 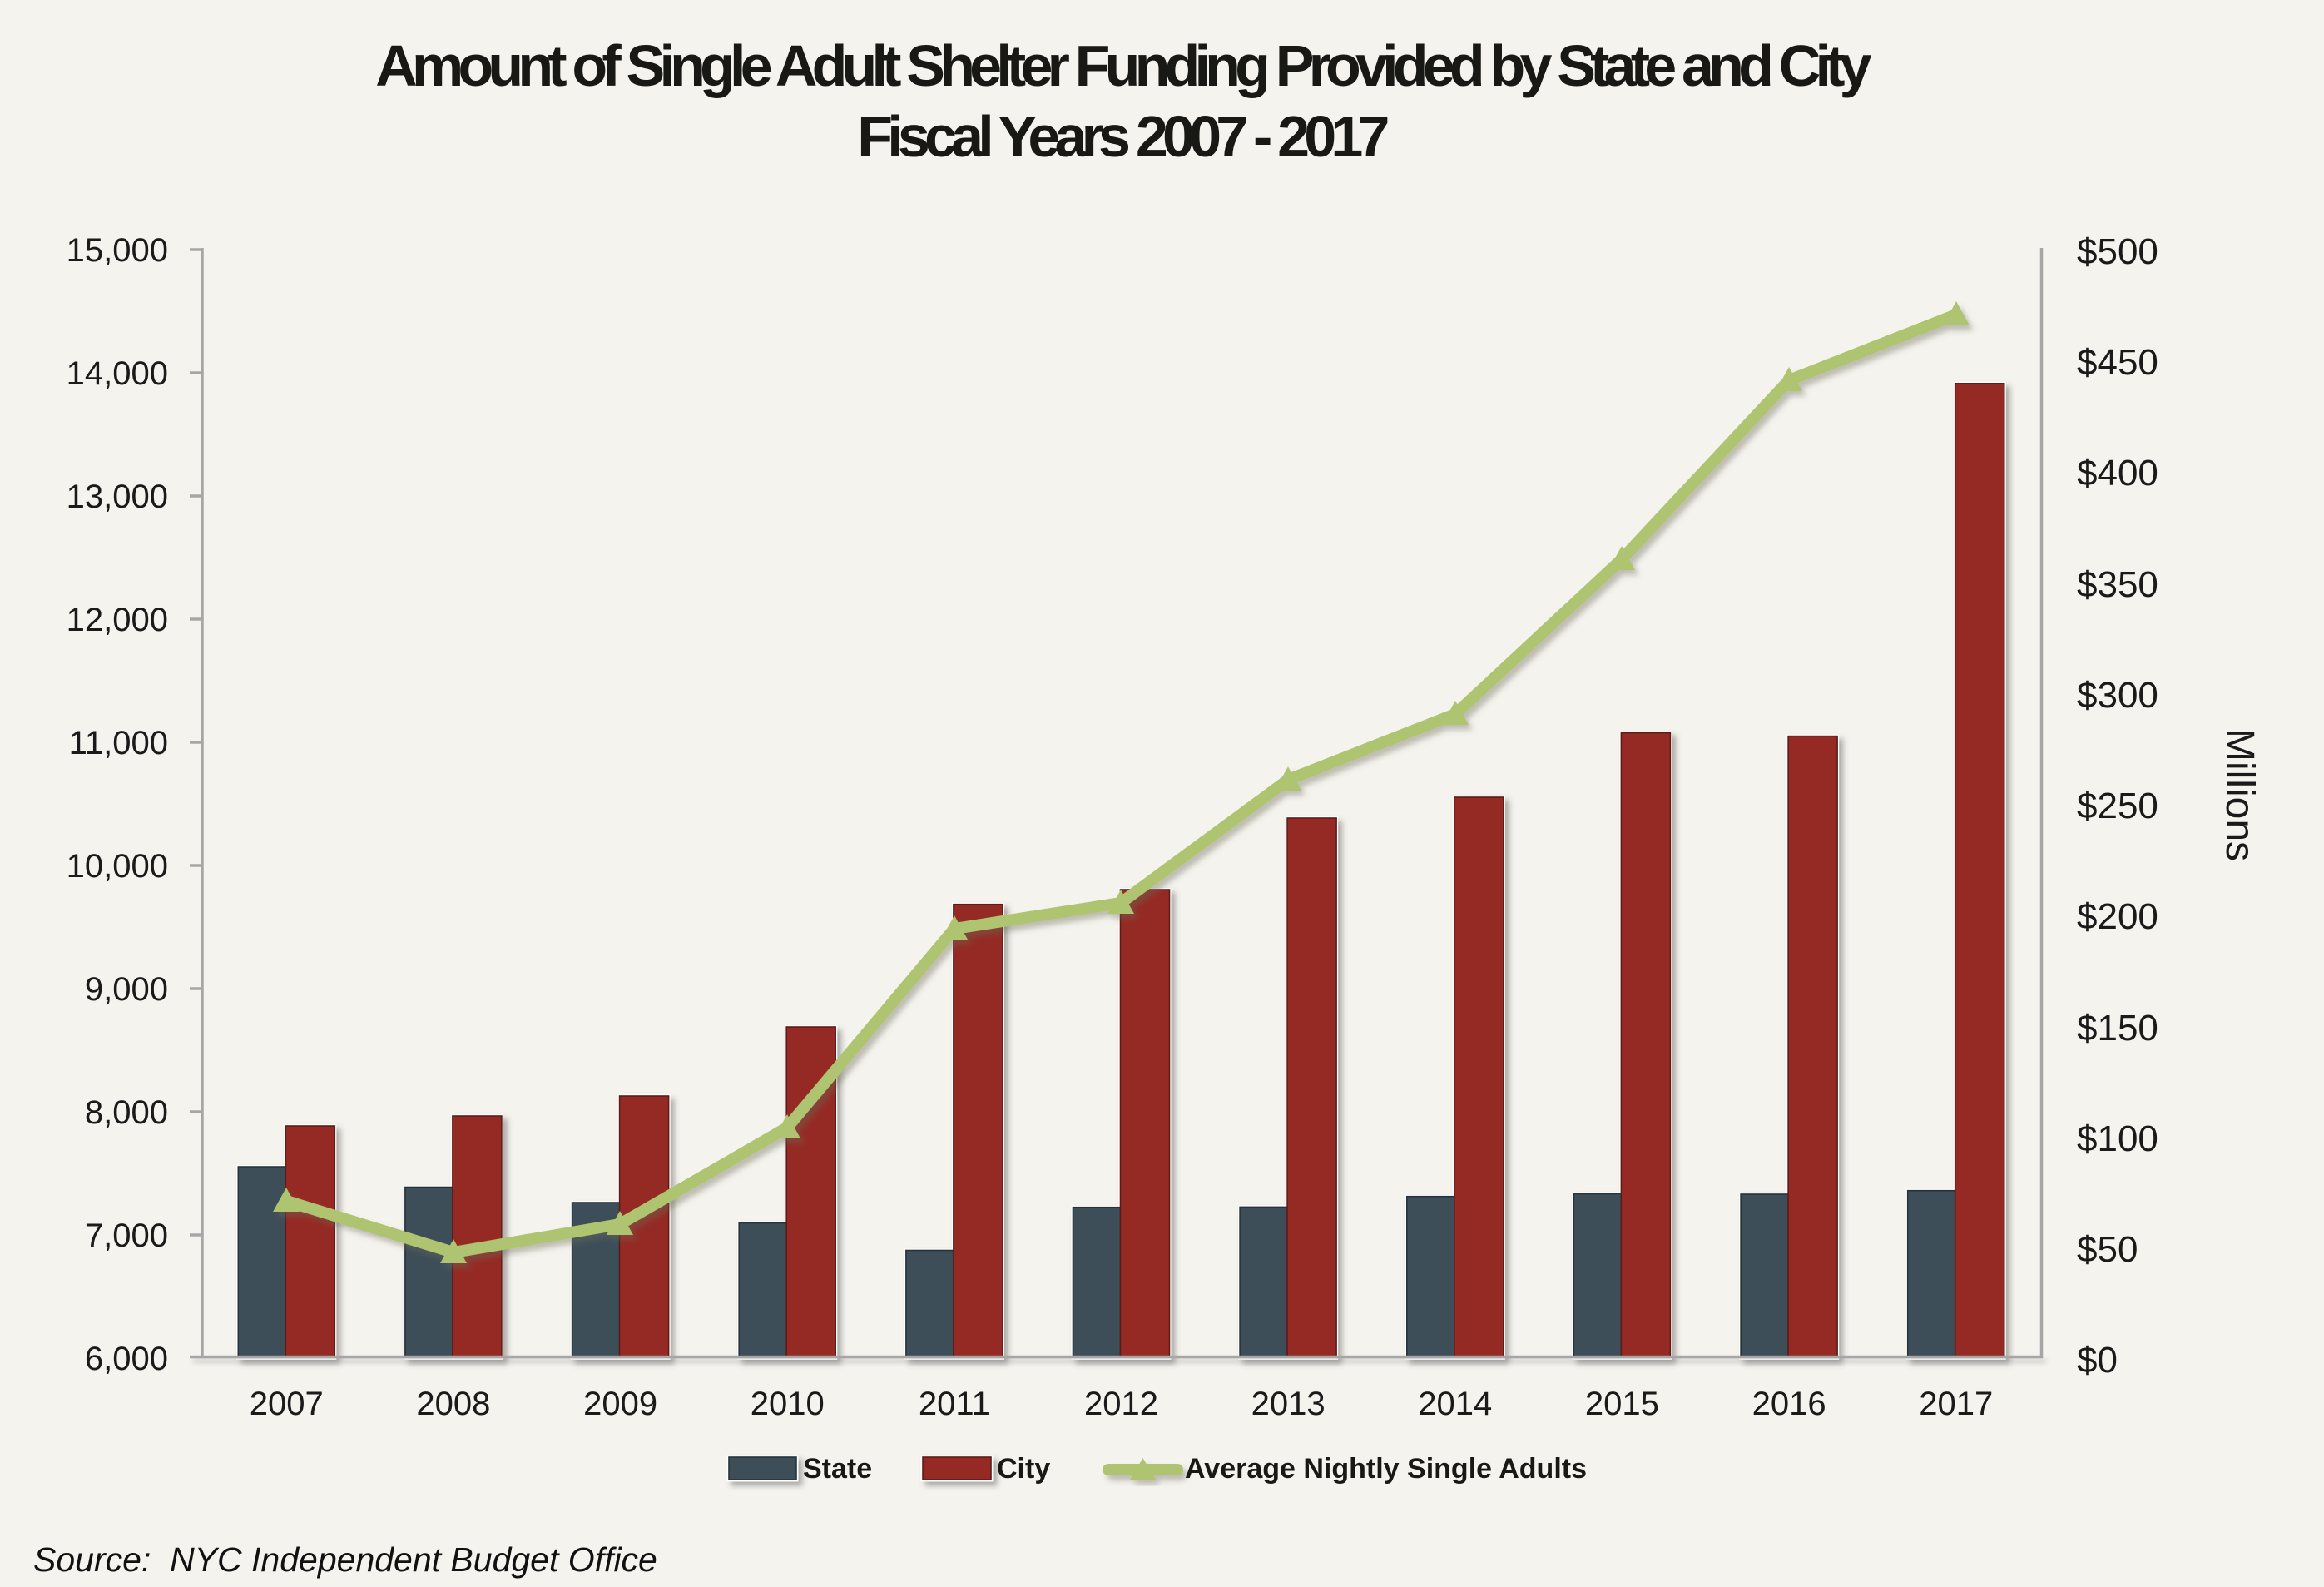 I want to click on svg-text: $300, so click(x=2117, y=696).